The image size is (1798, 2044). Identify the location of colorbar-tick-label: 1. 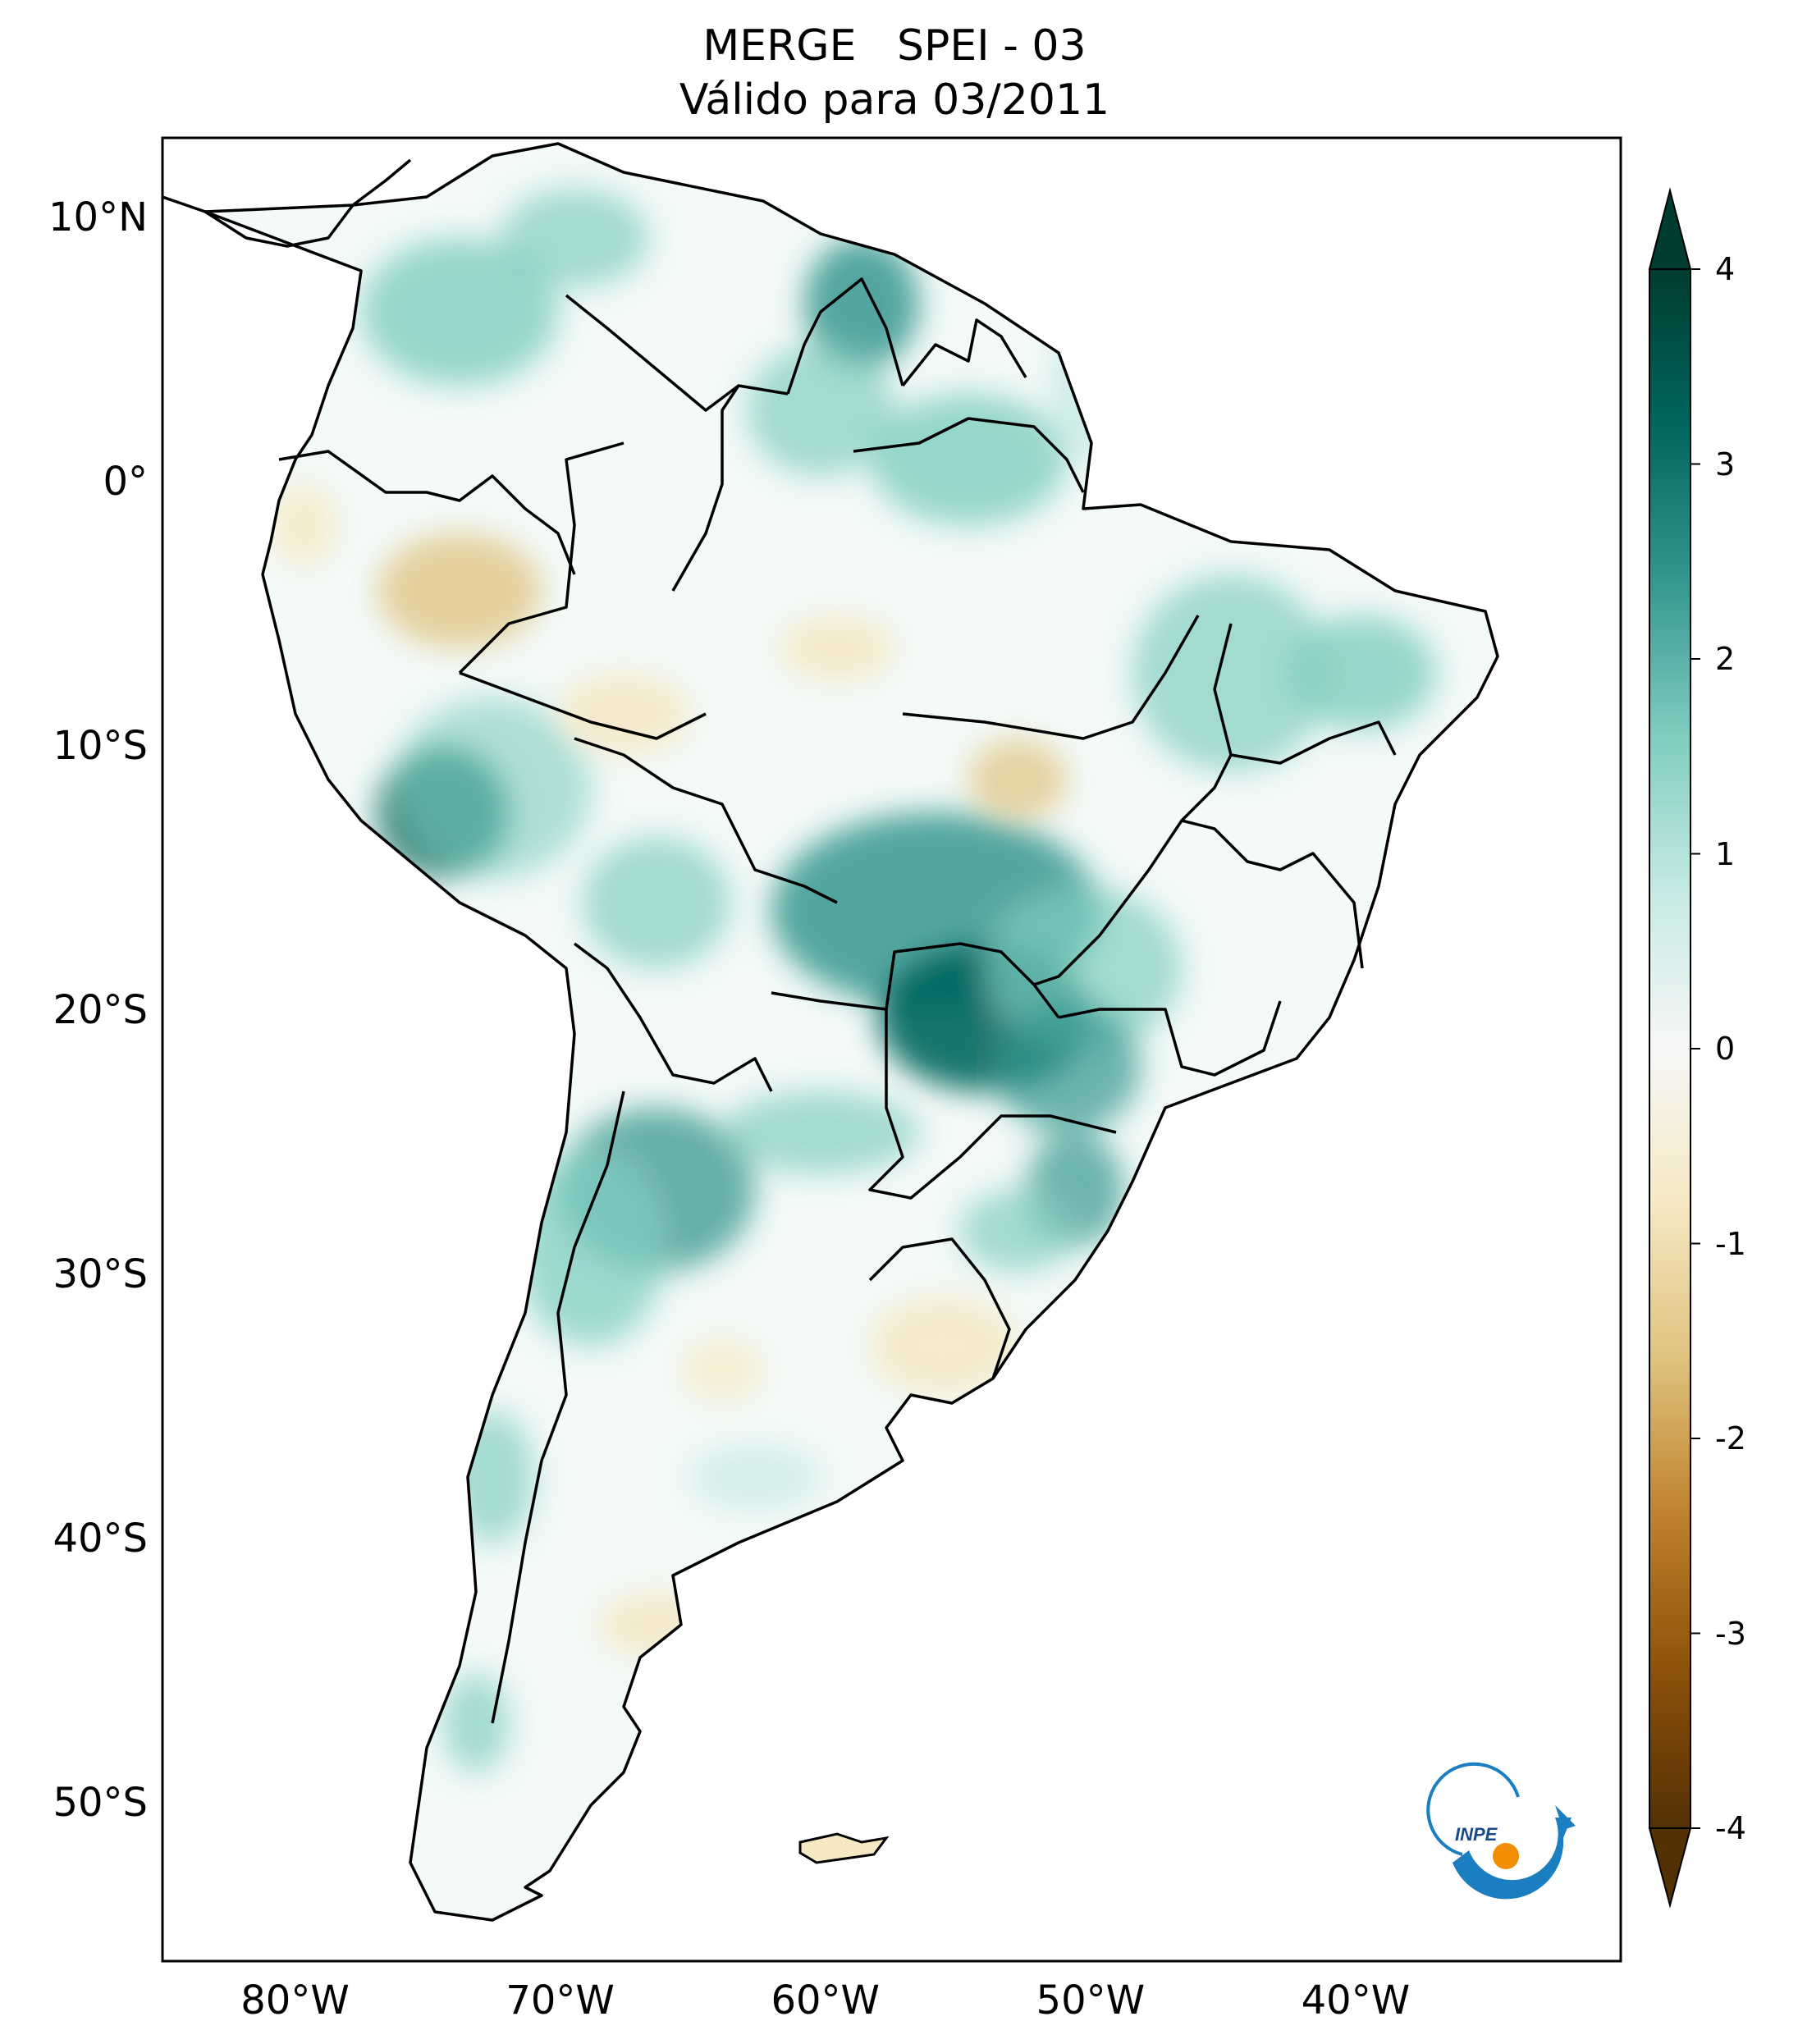
(1725, 854).